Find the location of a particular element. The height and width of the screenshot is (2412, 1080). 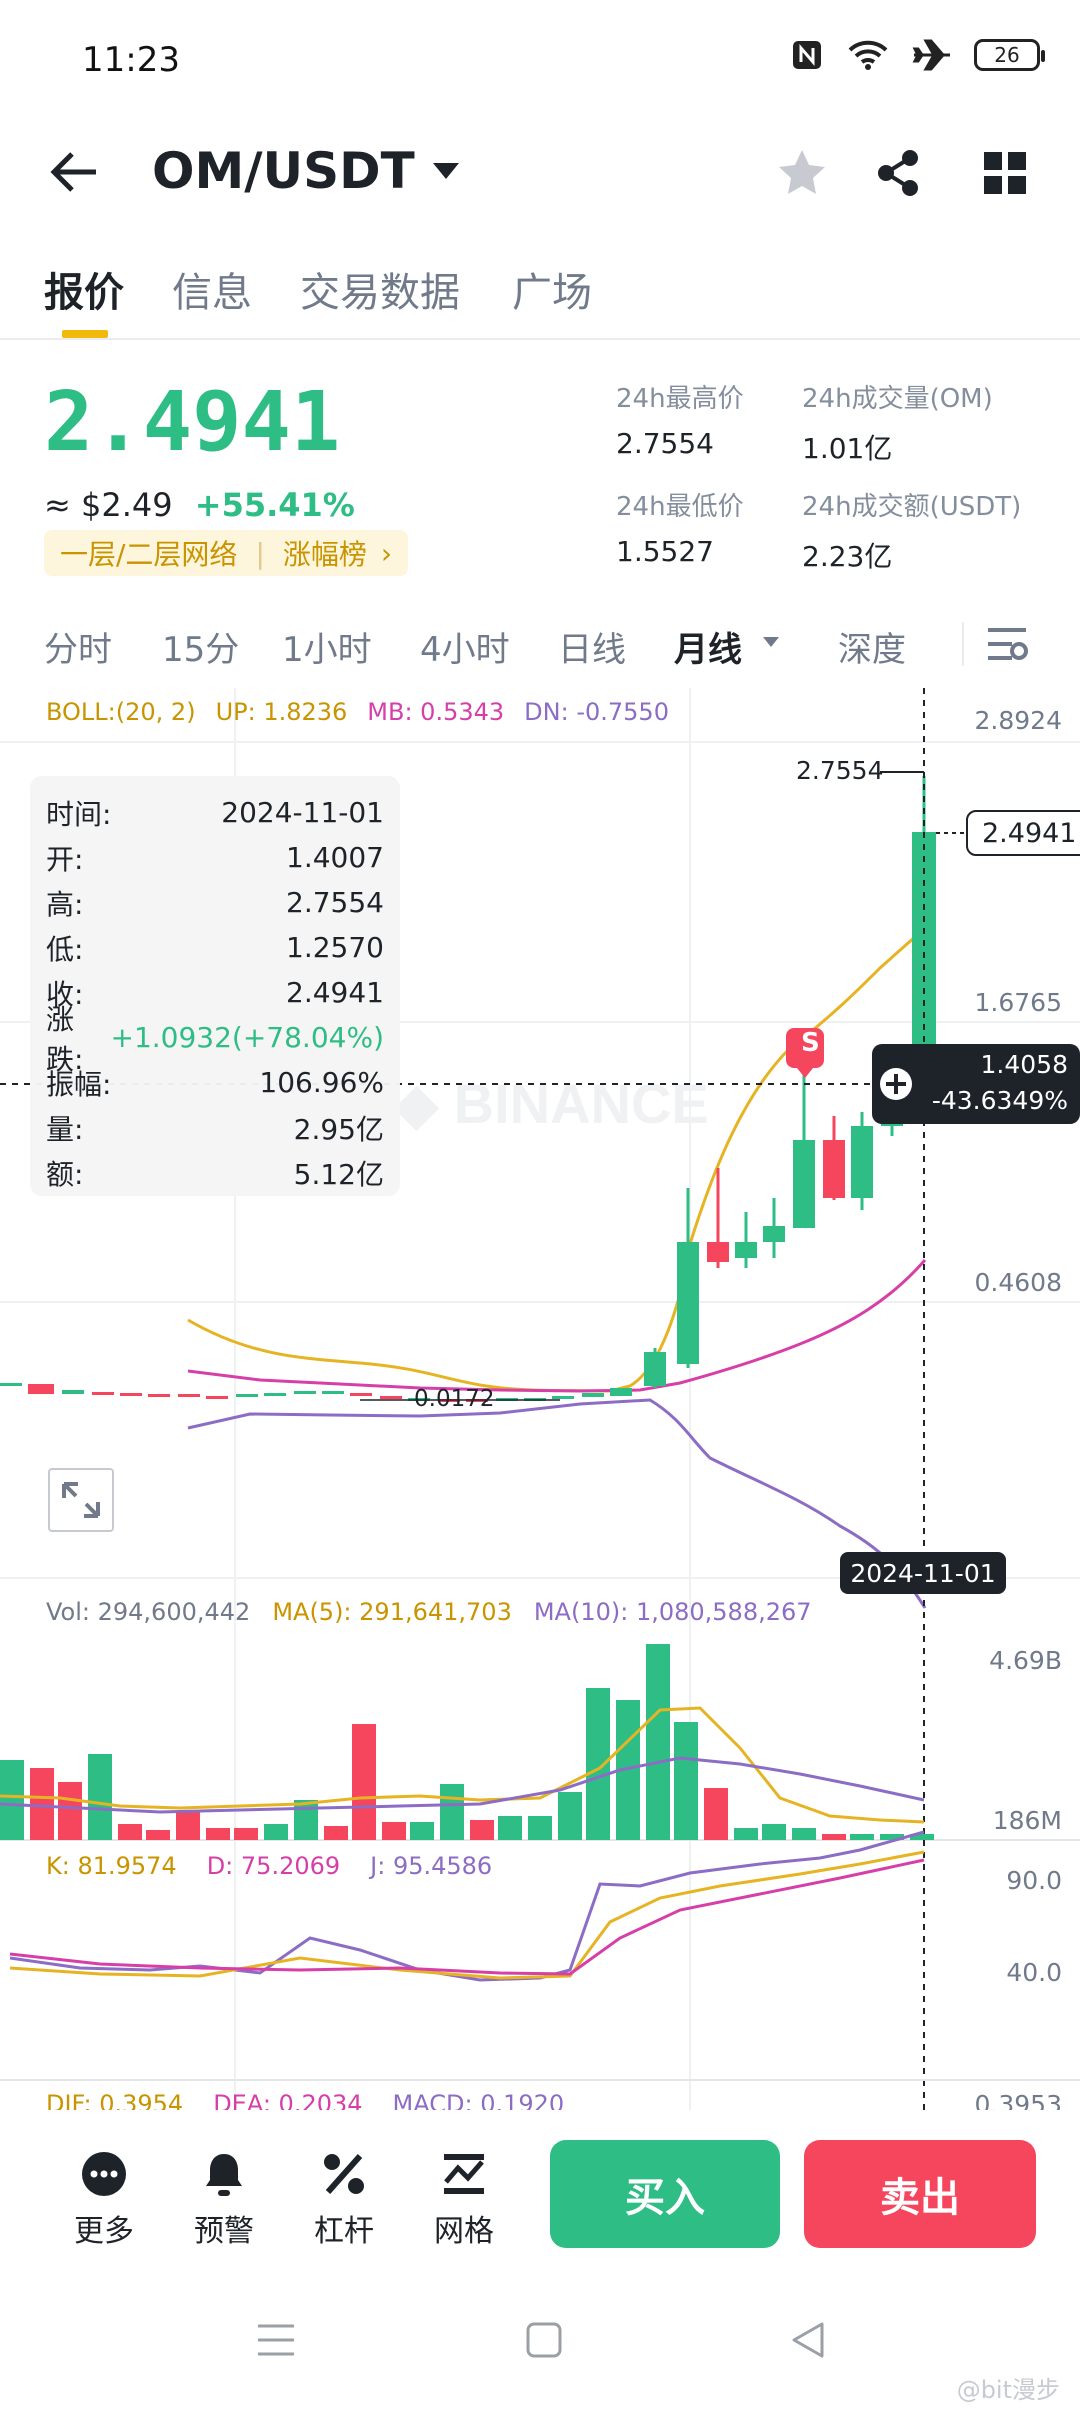

grid-trading-button: 网格 is located at coordinates (464, 2200).